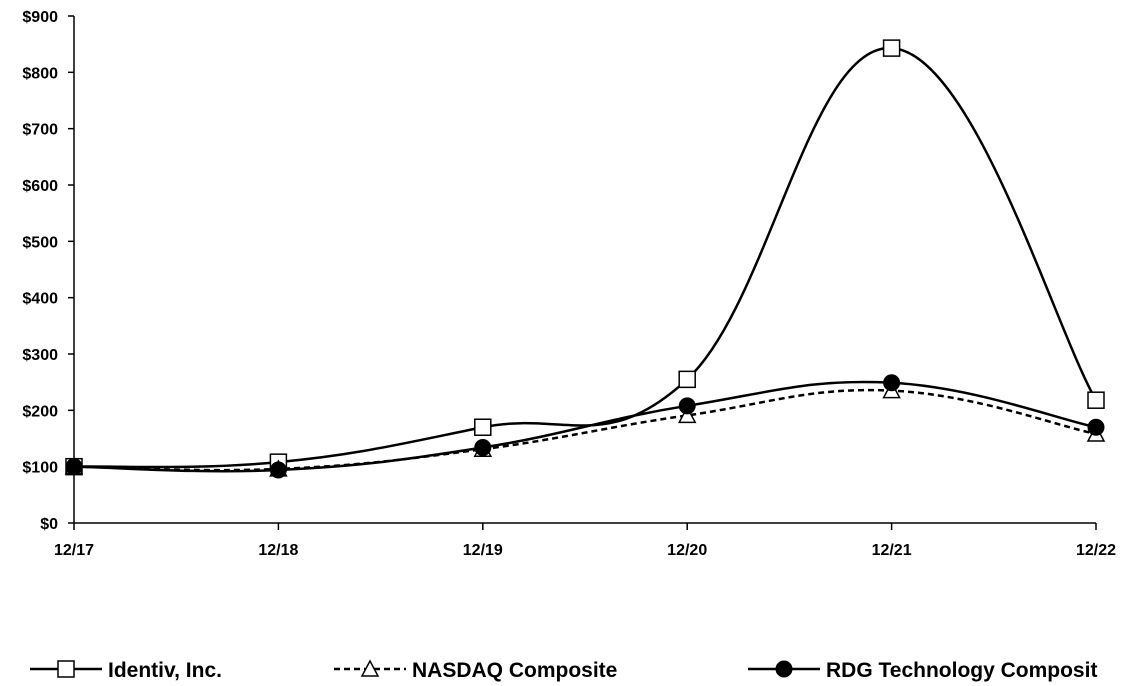  Describe the element at coordinates (687, 550) in the screenshot. I see `x-tick-label: 12/20` at that location.